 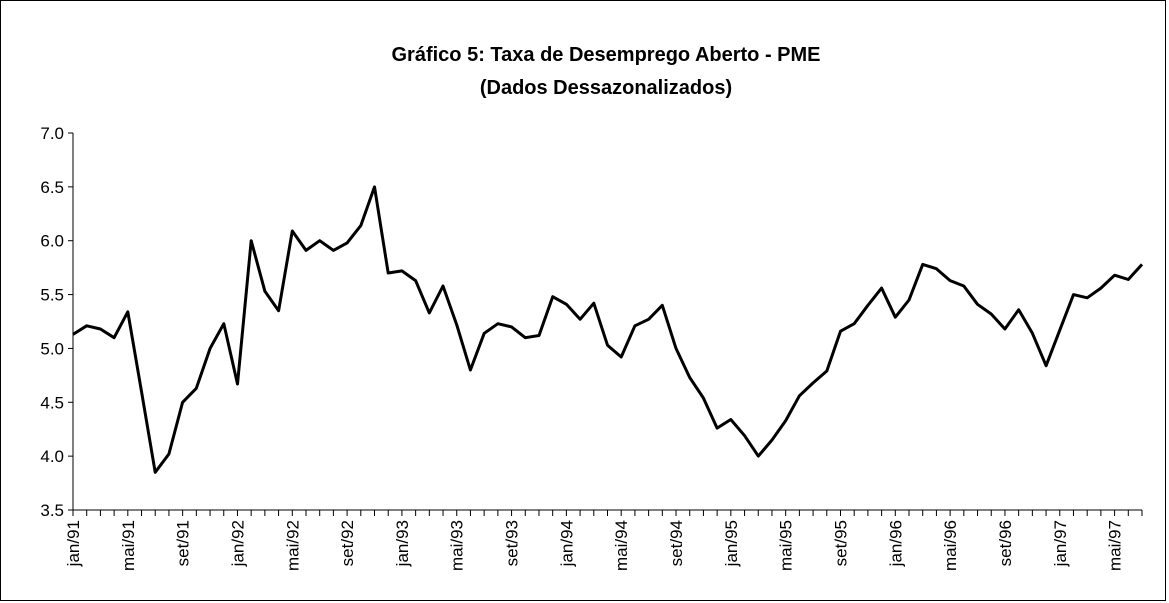 What do you see at coordinates (1060, 543) in the screenshot?
I see `x-tick-label: jan/97` at bounding box center [1060, 543].